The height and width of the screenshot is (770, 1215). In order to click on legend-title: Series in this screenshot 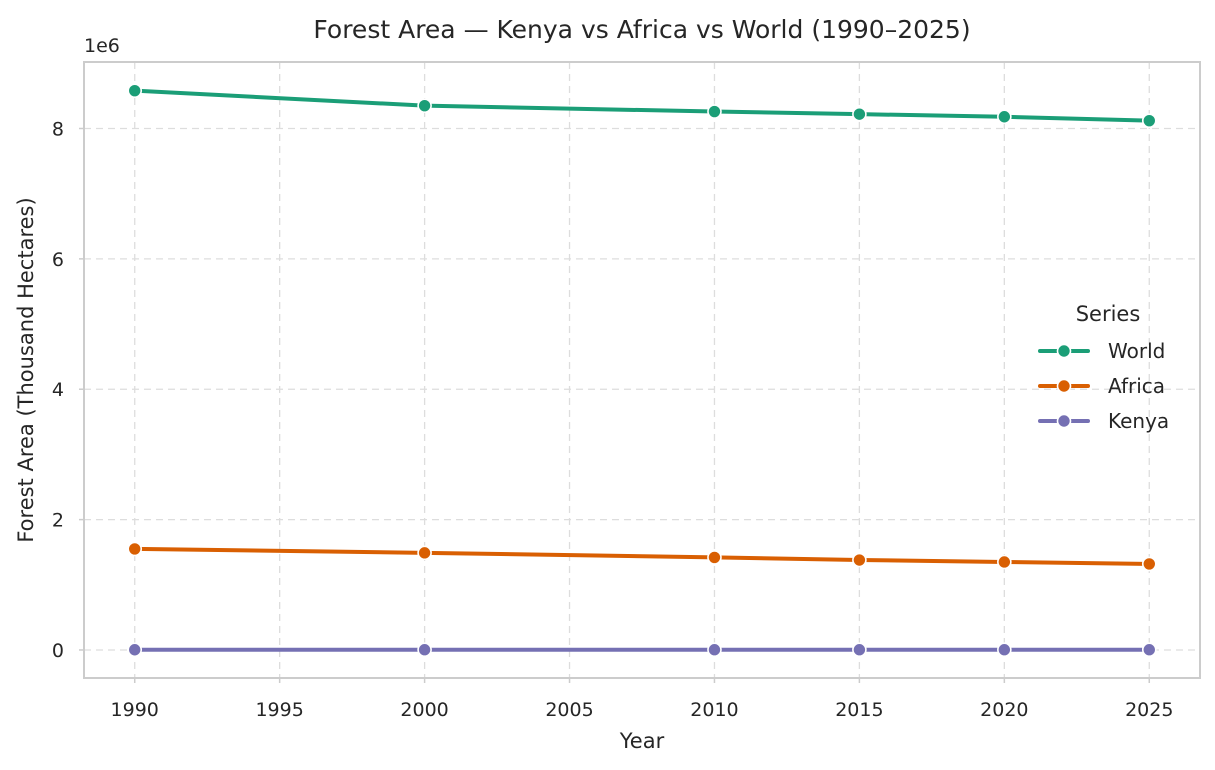, I will do `click(1108, 314)`.